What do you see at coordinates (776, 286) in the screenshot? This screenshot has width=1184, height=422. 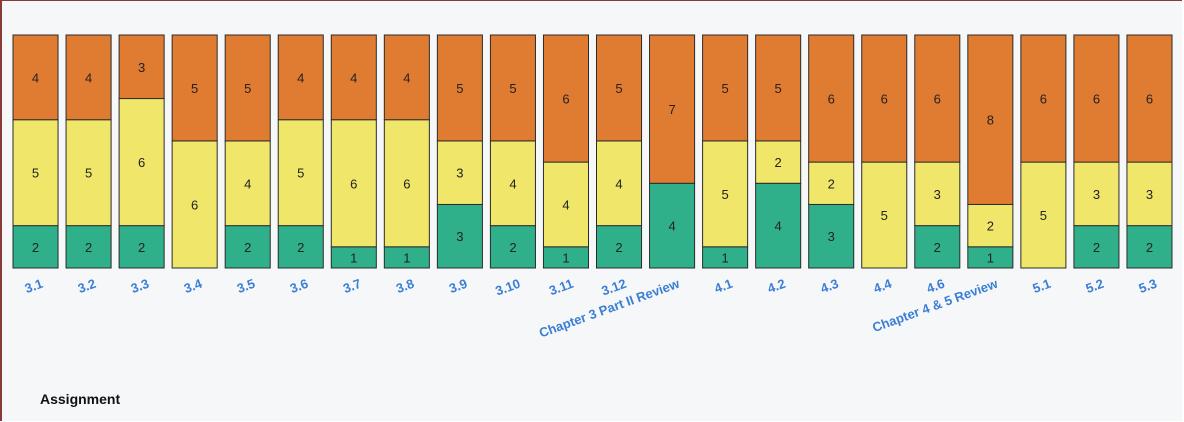 I see `x-tick-label: 4.2` at bounding box center [776, 286].